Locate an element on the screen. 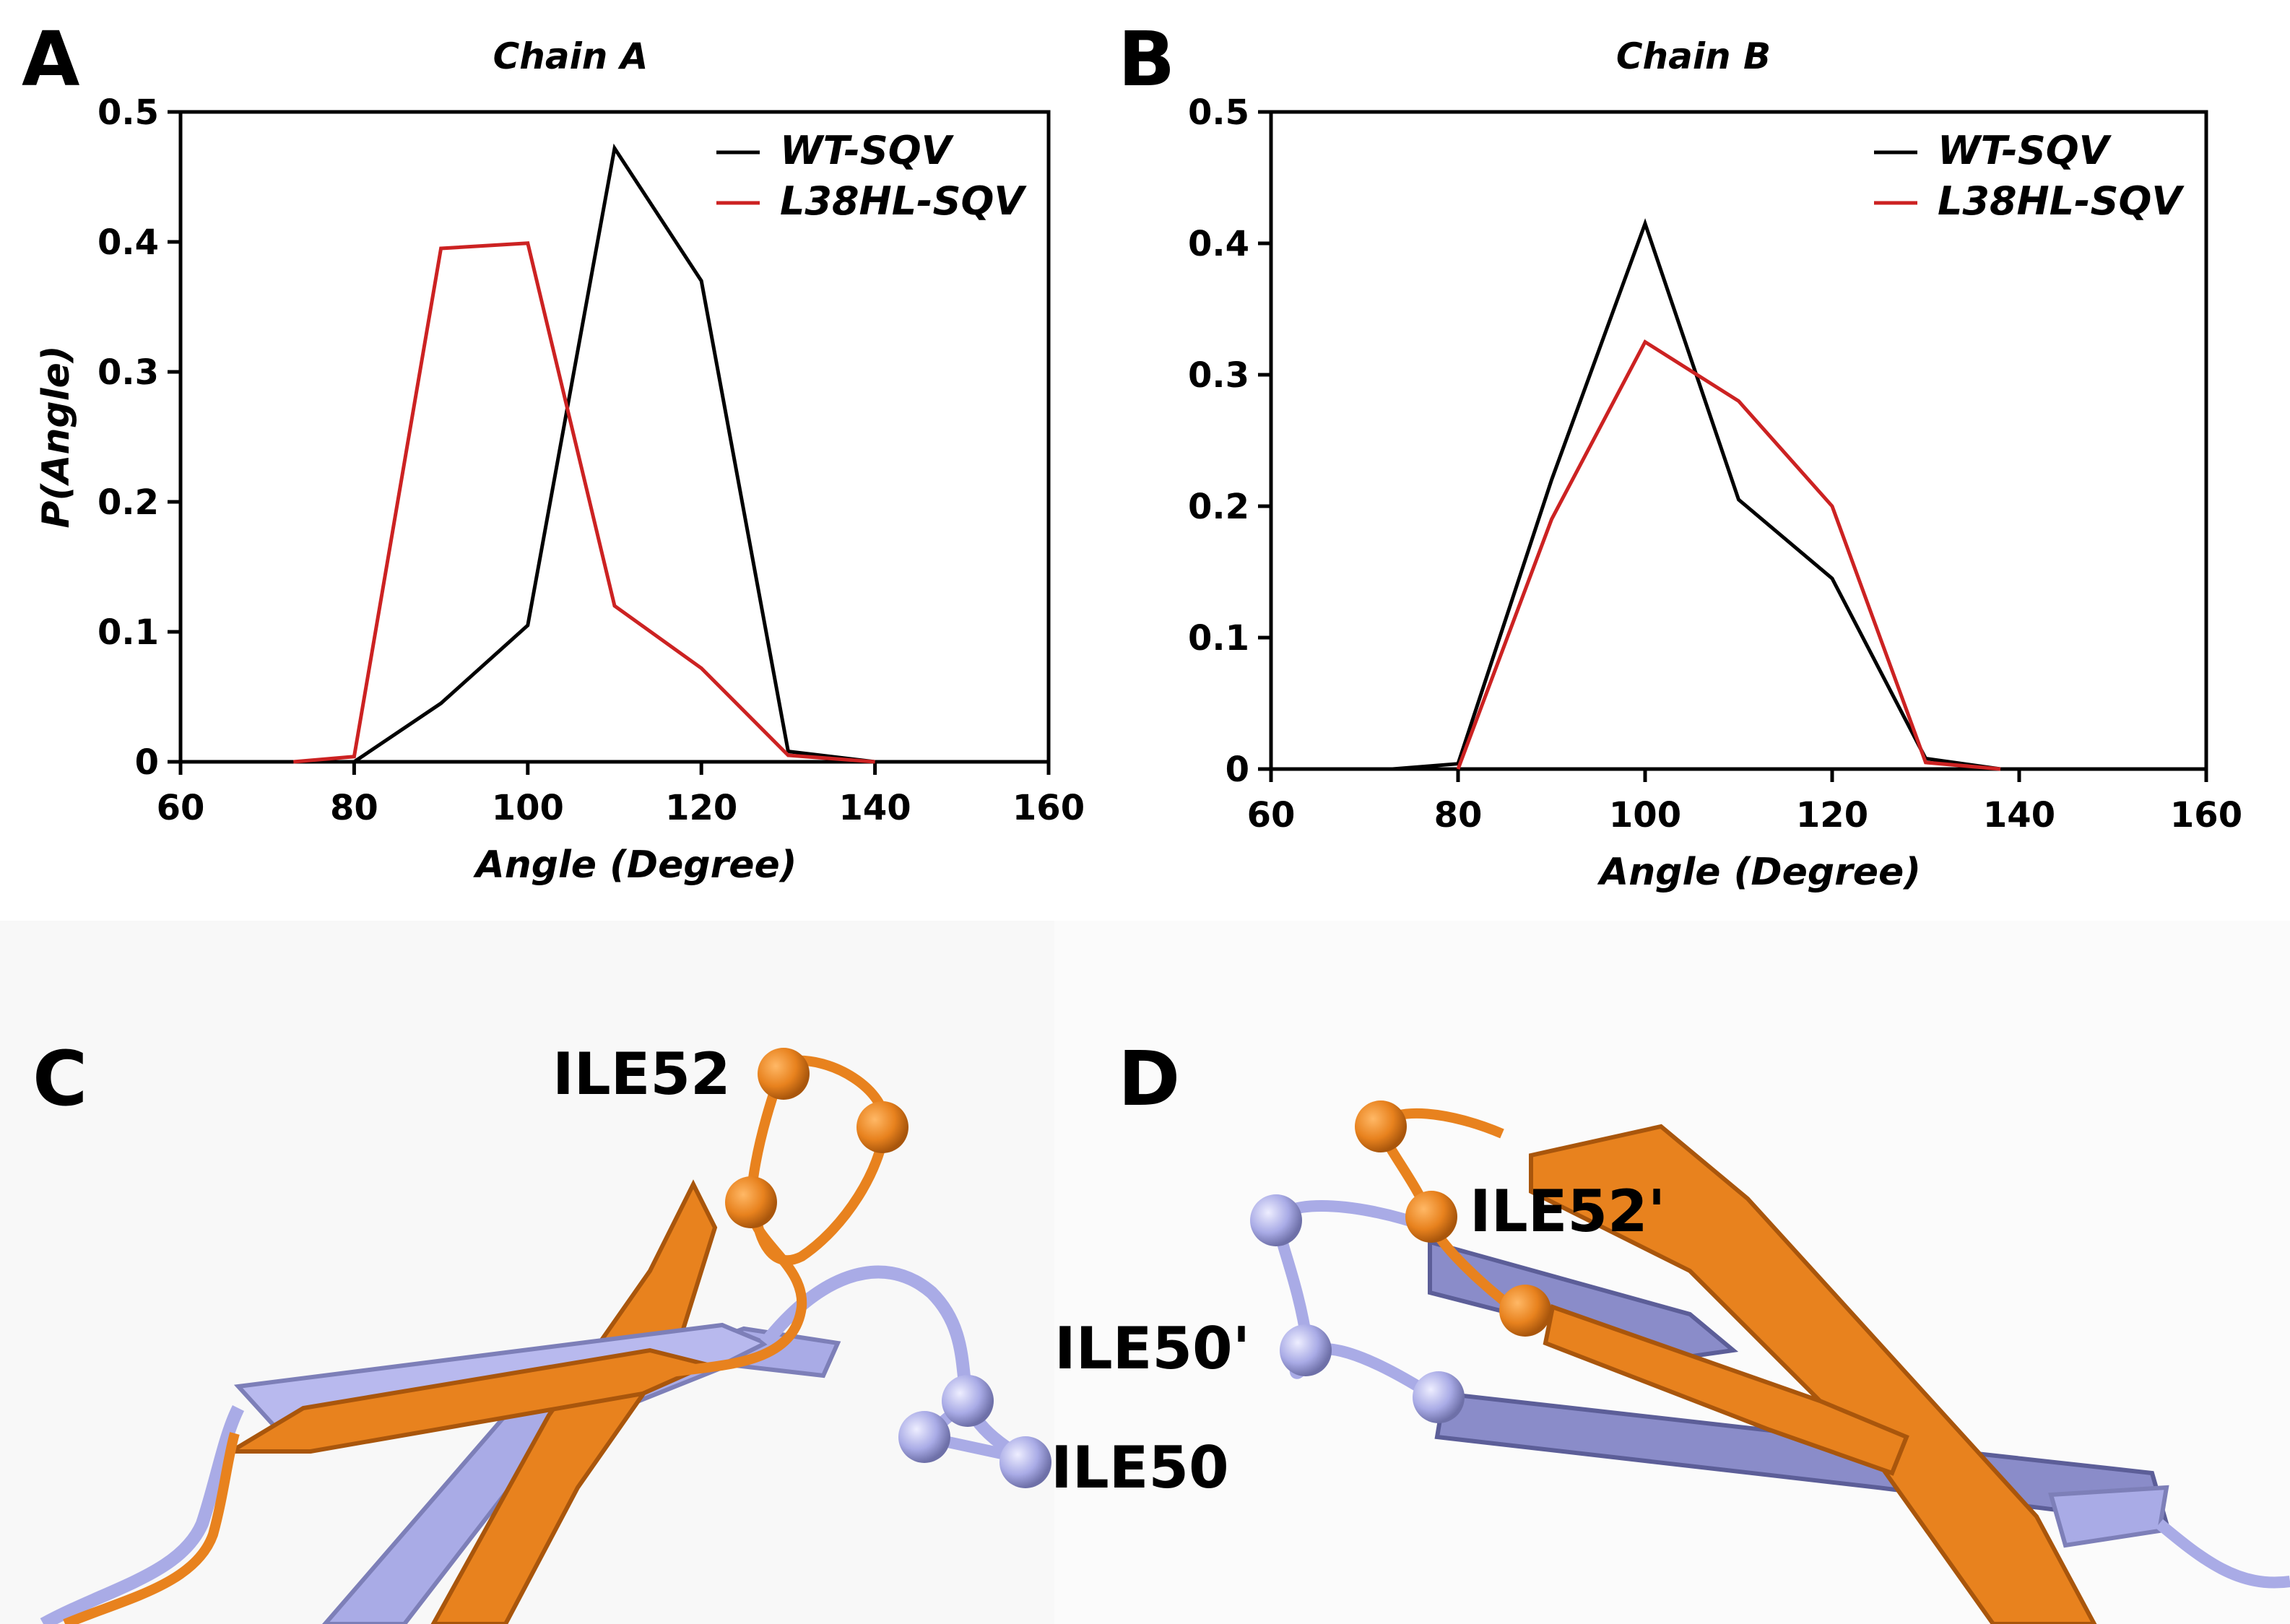  y-axis-label: P(Angle) is located at coordinates (57, 436).